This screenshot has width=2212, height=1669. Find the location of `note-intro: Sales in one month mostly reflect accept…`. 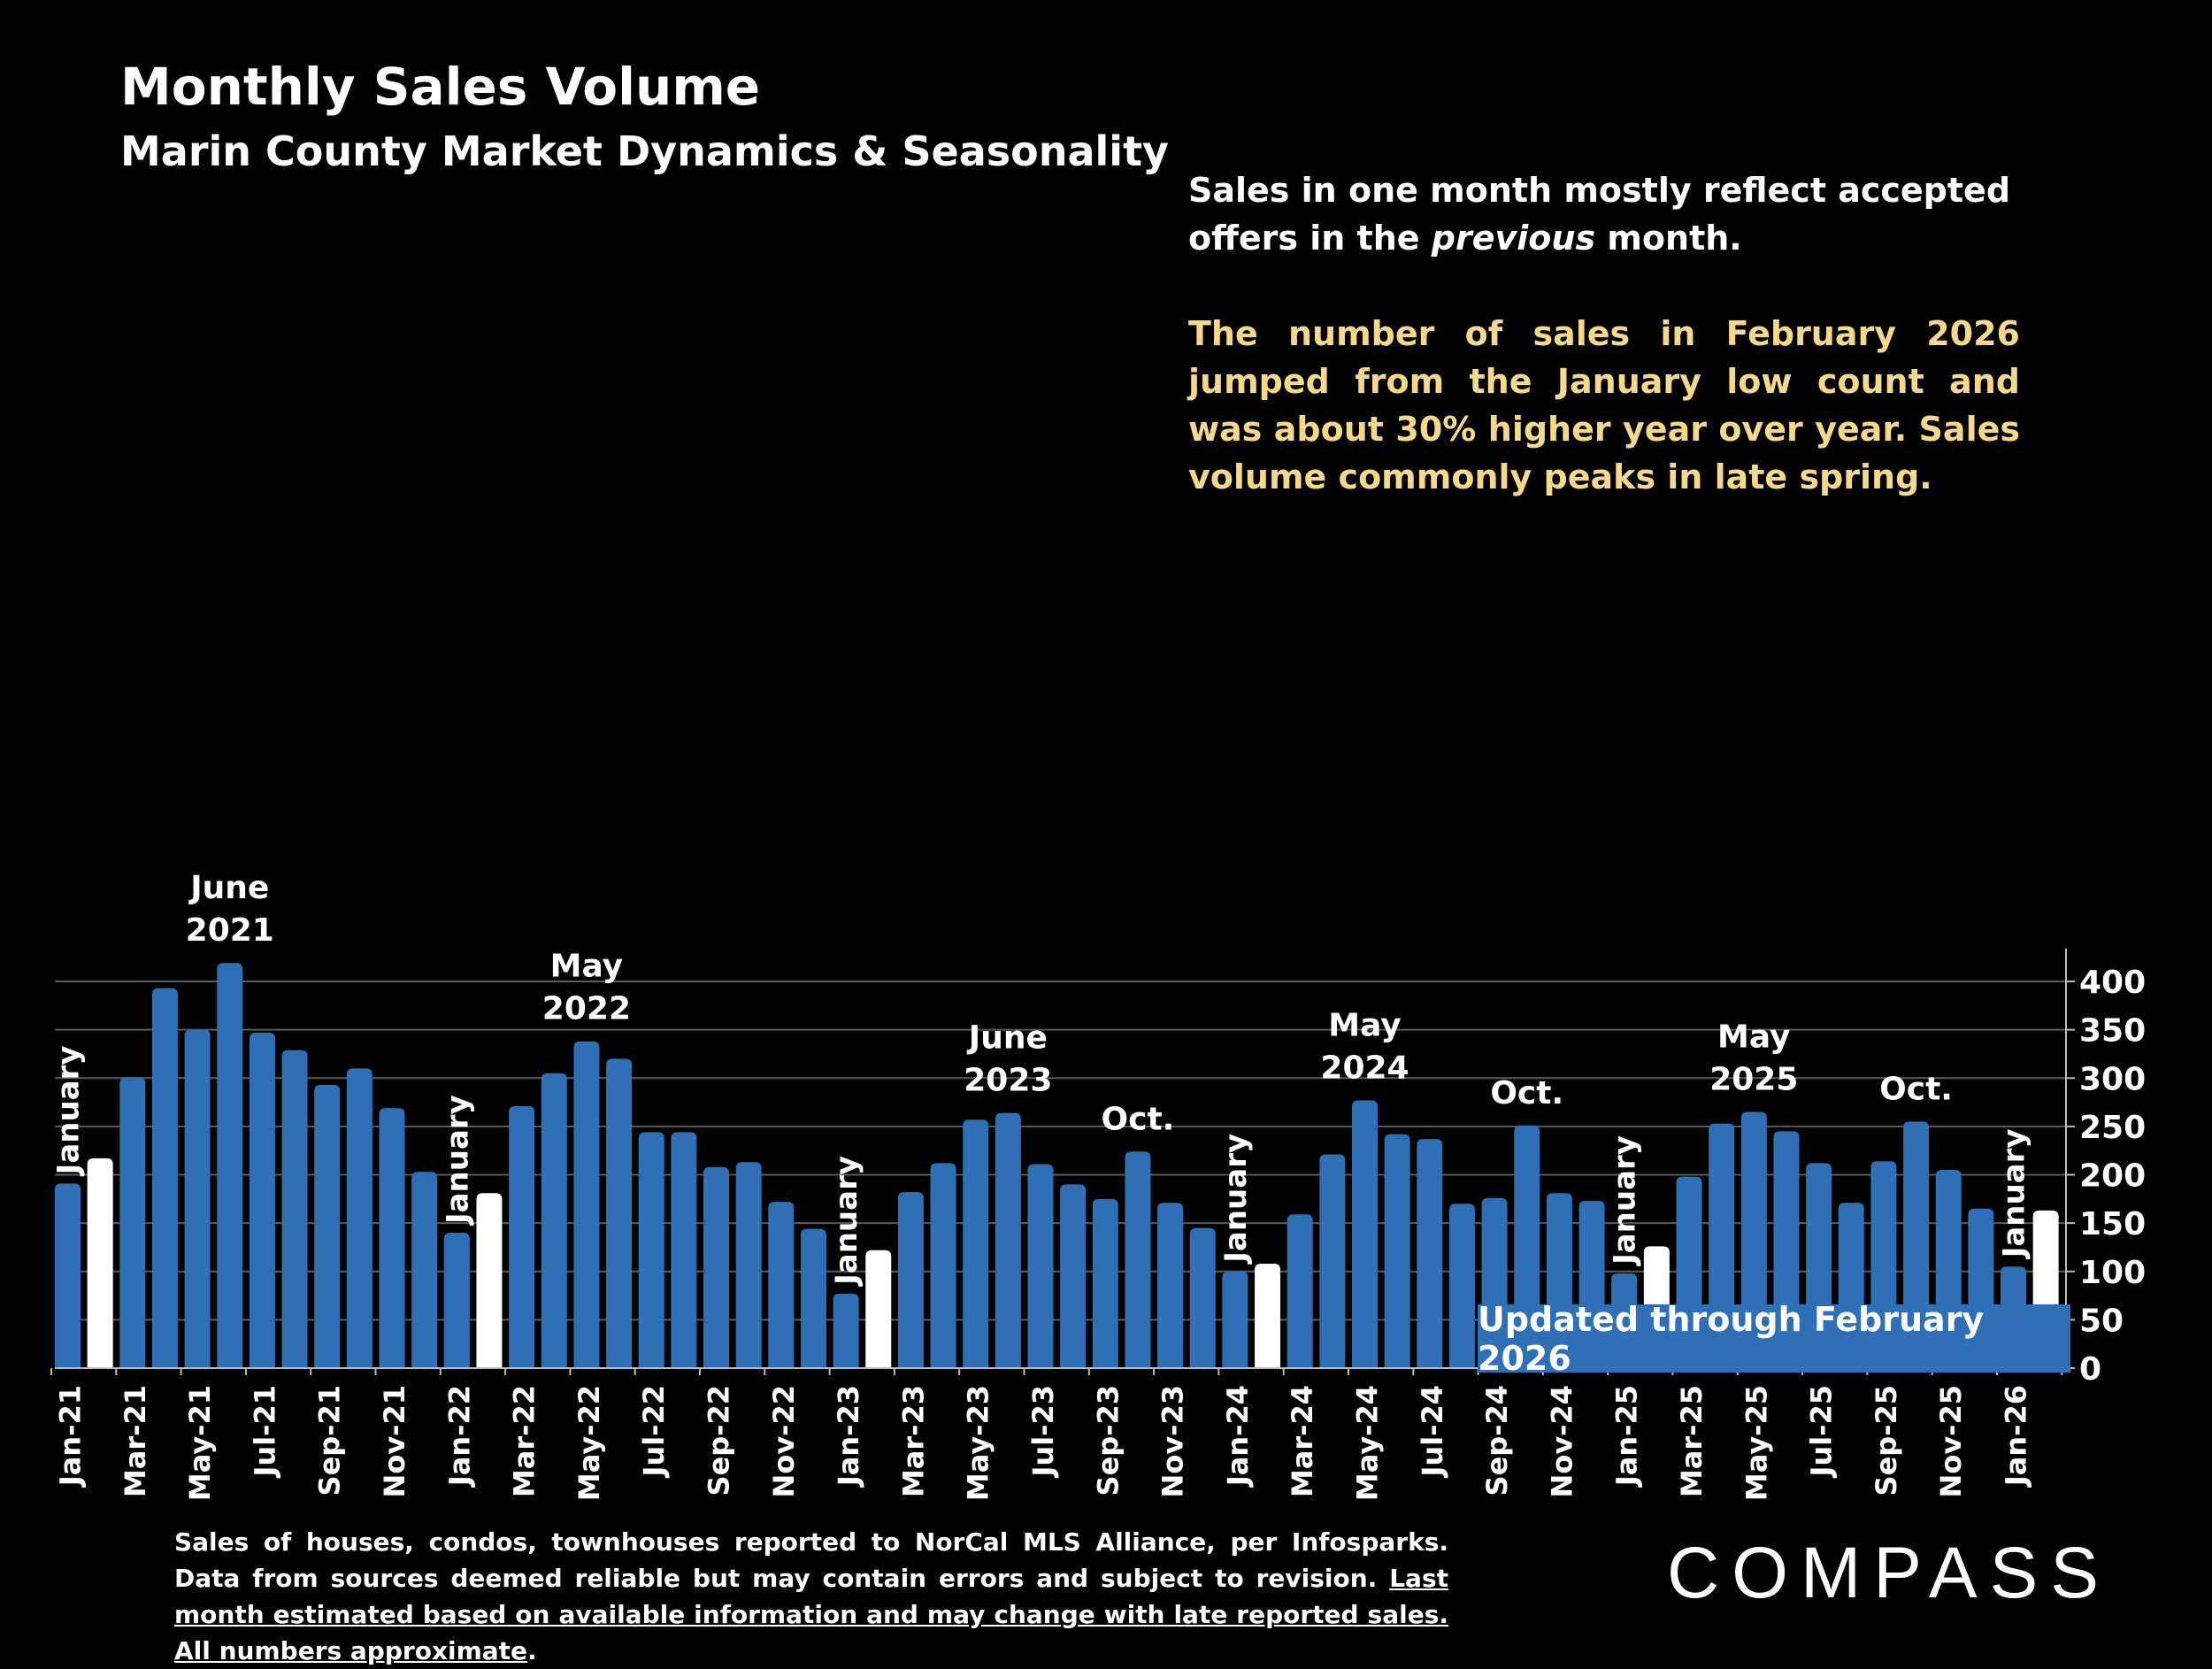

note-intro: Sales in one month mostly reflect accept… is located at coordinates (1604, 214).